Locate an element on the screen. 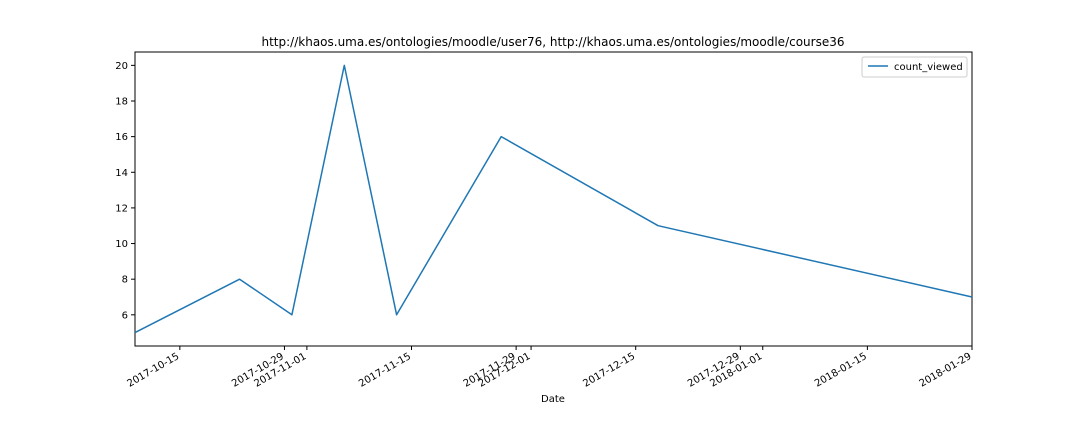  legend-label: count_viewed is located at coordinates (928, 67).